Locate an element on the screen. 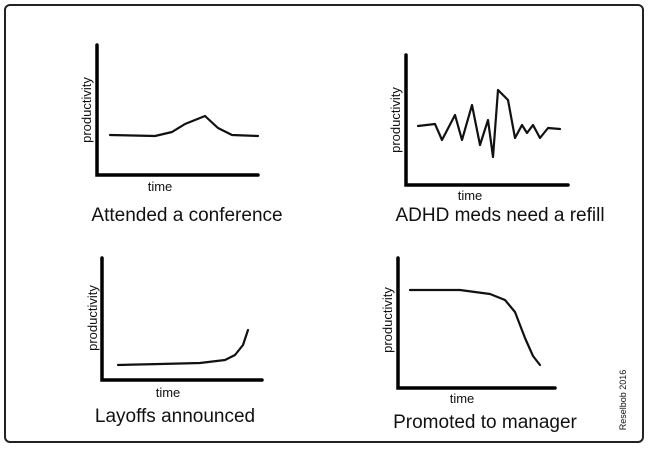  caption: ADHD meds need a refill is located at coordinates (499, 215).